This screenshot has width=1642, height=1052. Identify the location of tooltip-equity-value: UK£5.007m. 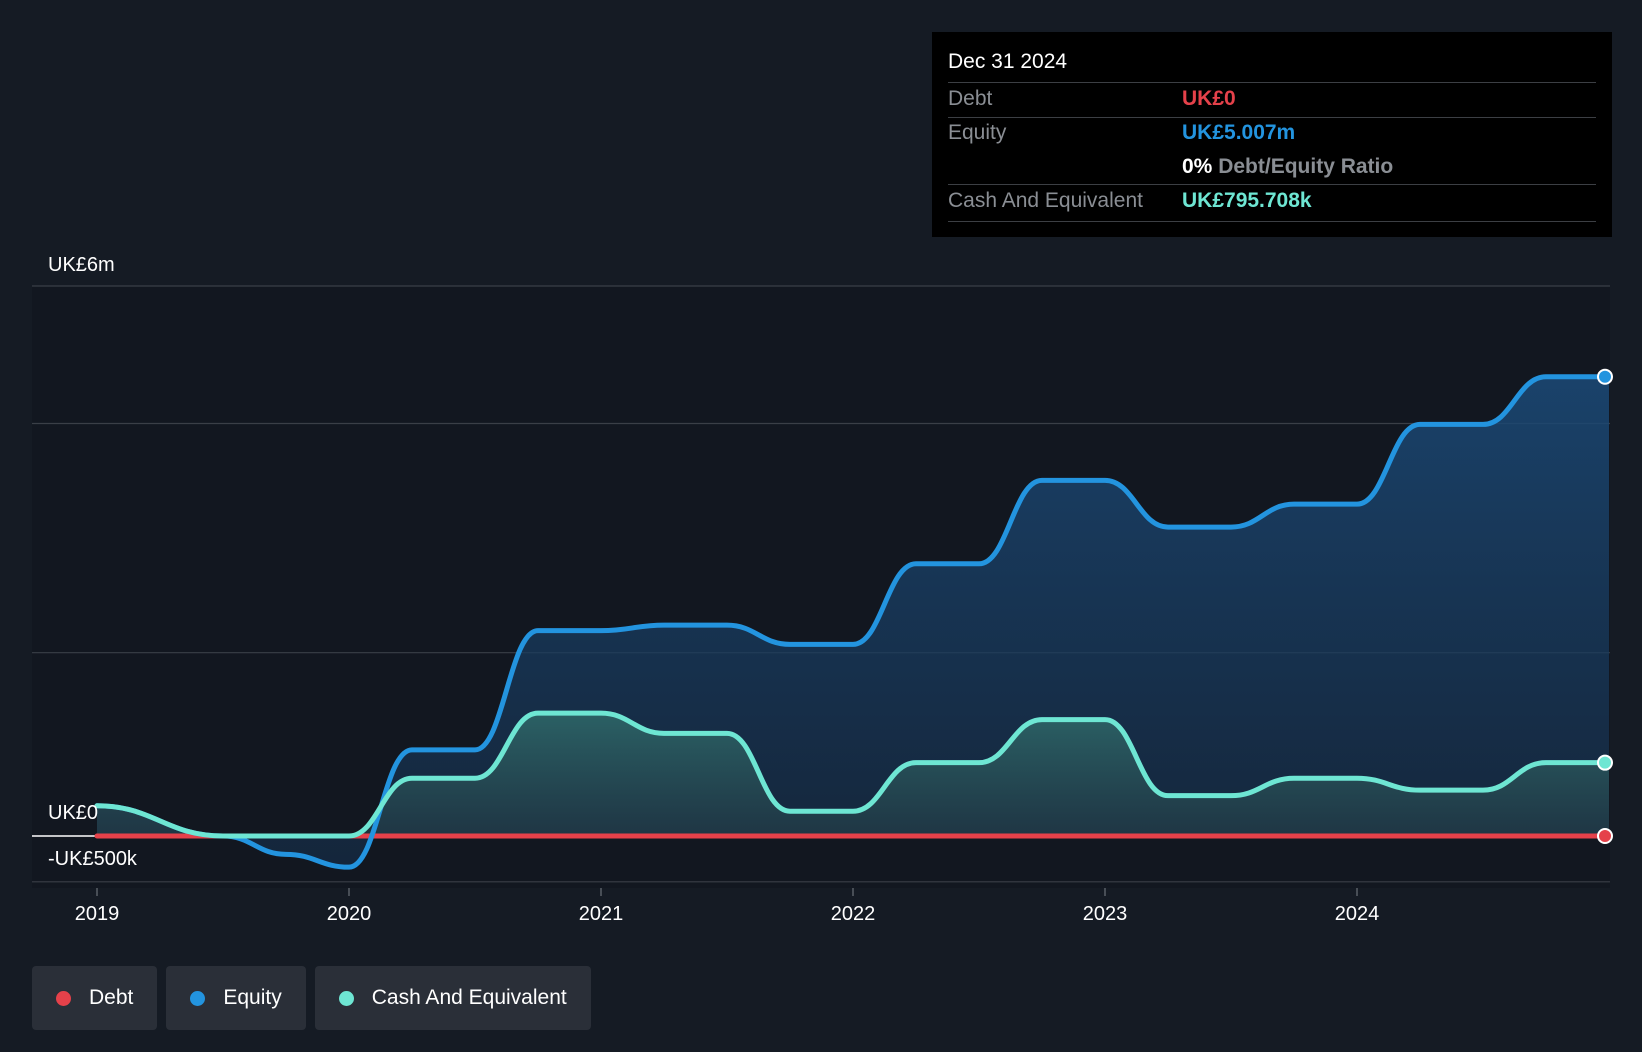
(1239, 132).